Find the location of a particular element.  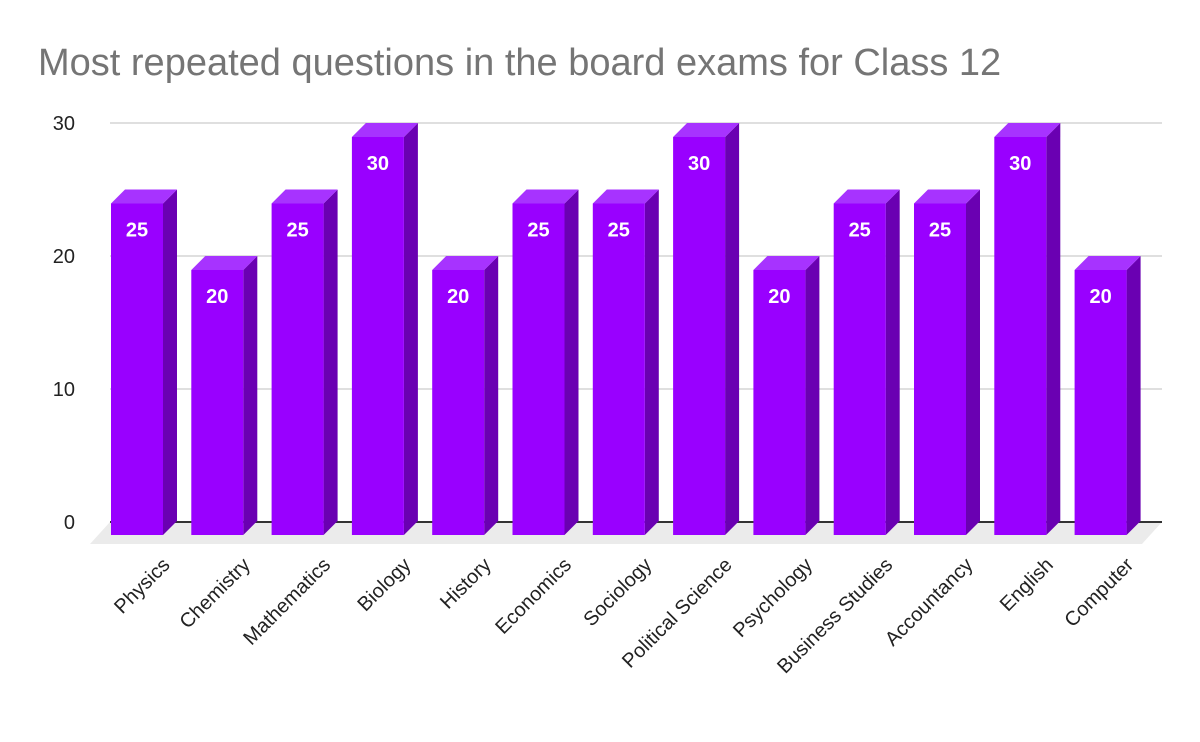

bar-chemistry: 20 is located at coordinates (224, 395).